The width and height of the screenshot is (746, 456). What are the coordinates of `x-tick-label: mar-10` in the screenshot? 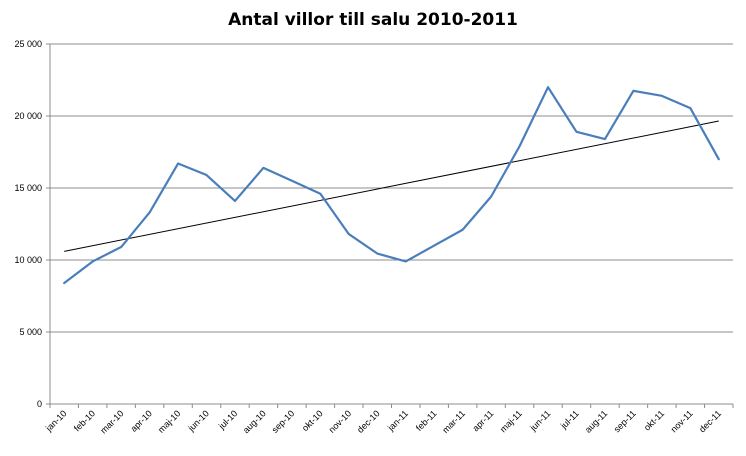 It's located at (111, 421).